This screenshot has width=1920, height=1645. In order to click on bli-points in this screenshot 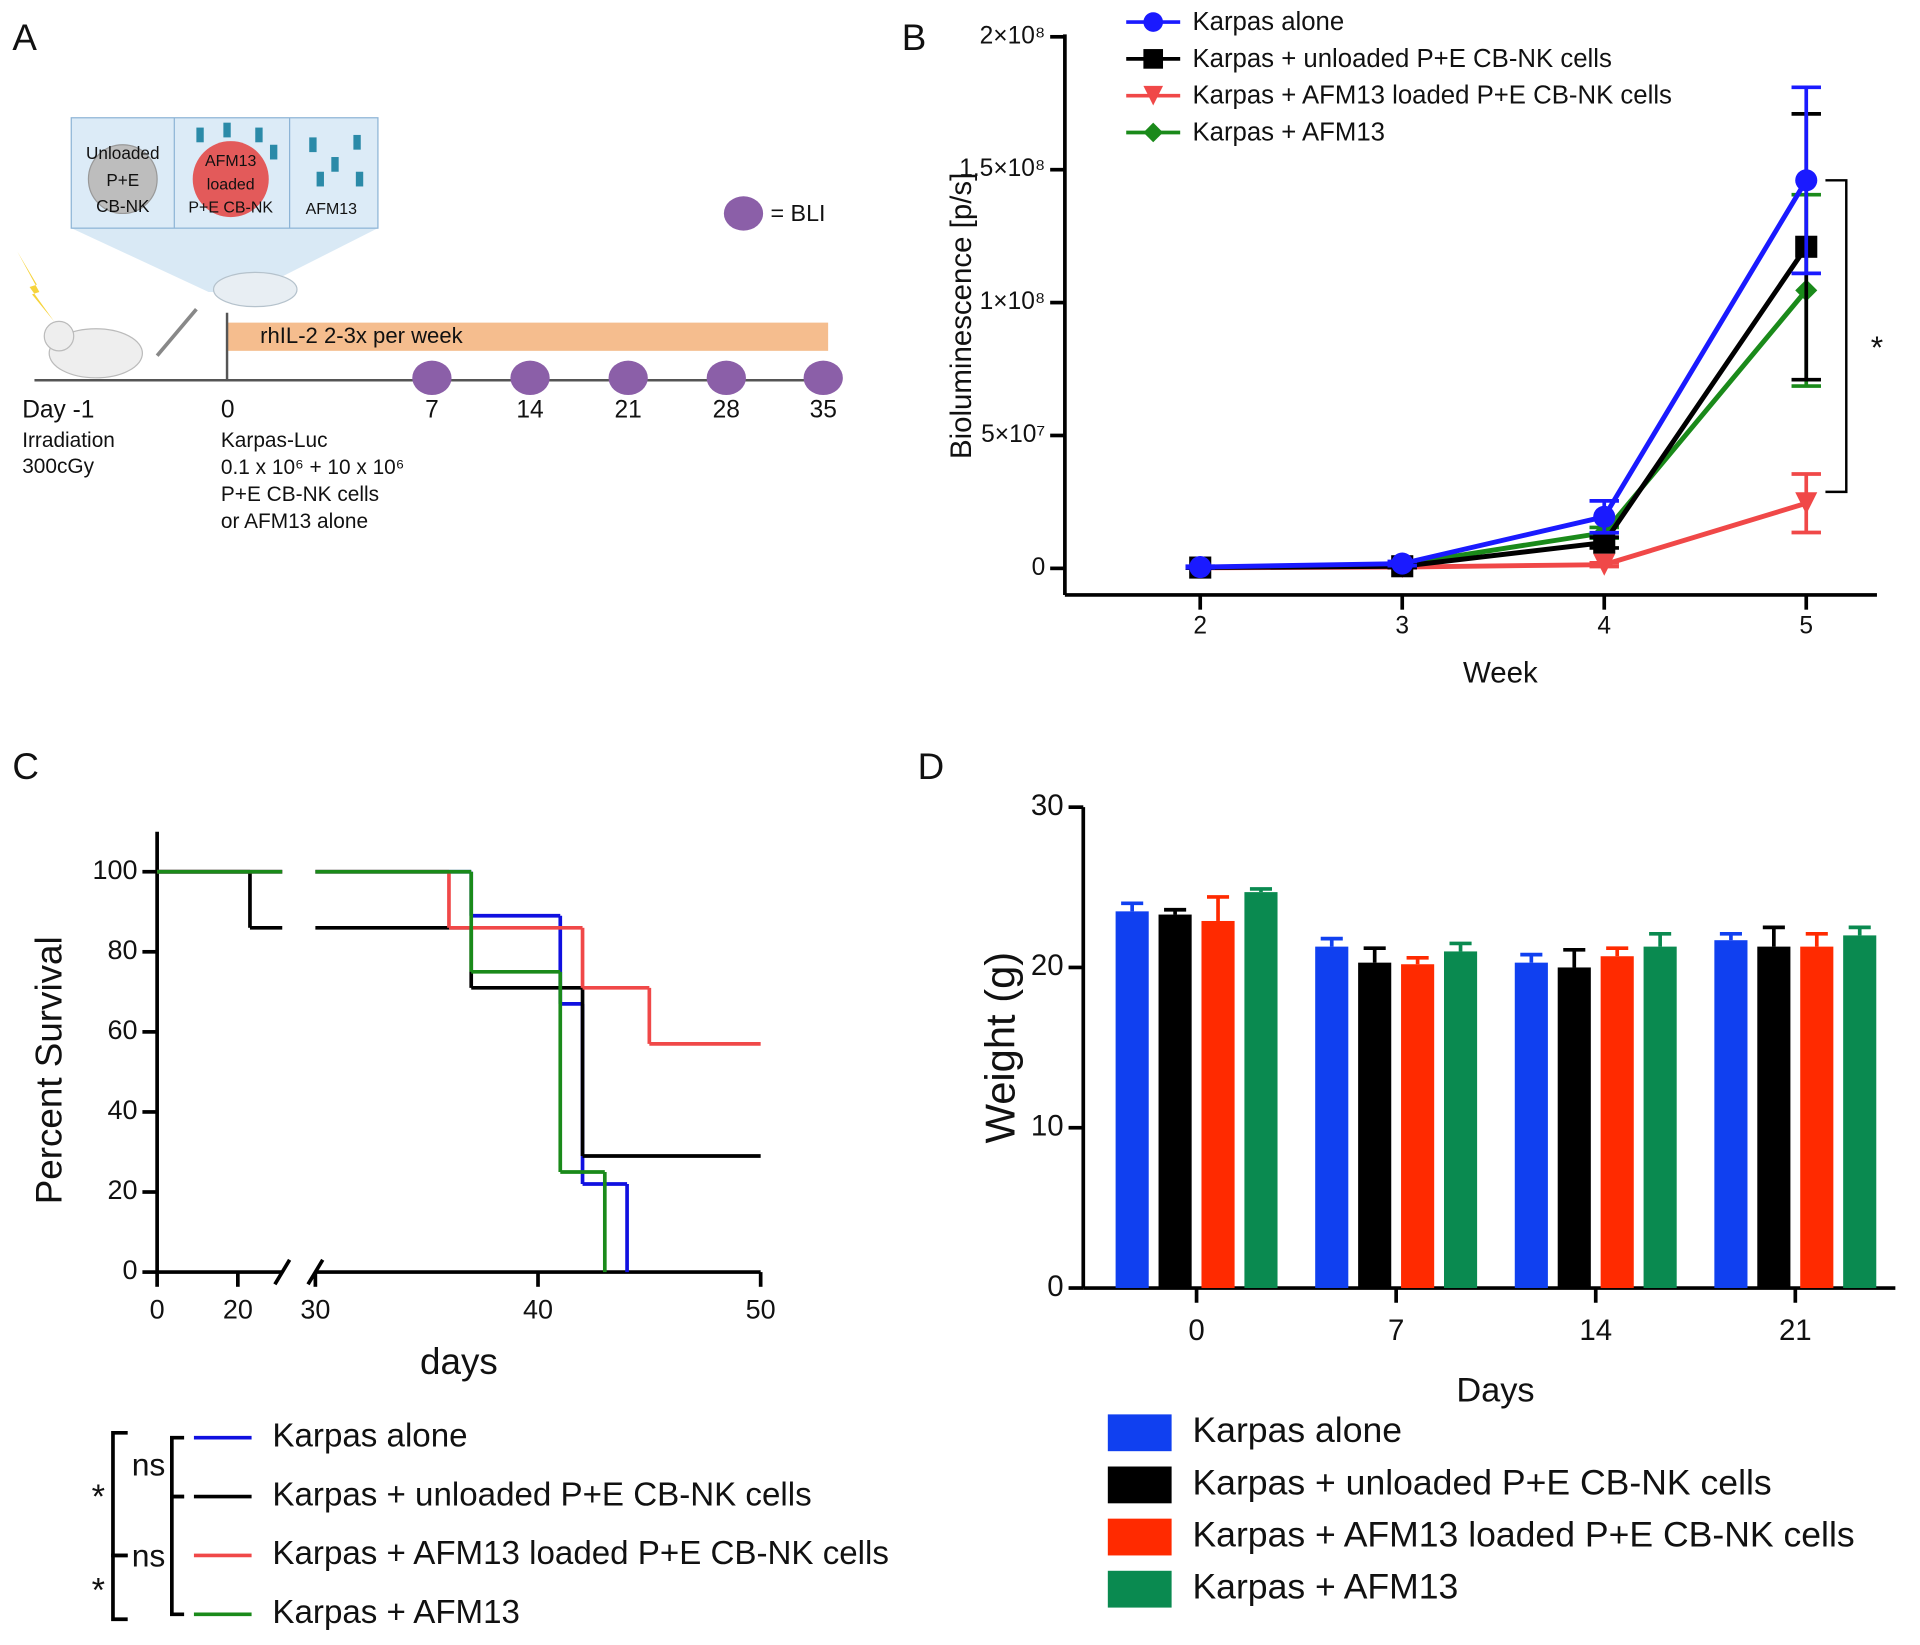, I will do `click(627, 377)`.